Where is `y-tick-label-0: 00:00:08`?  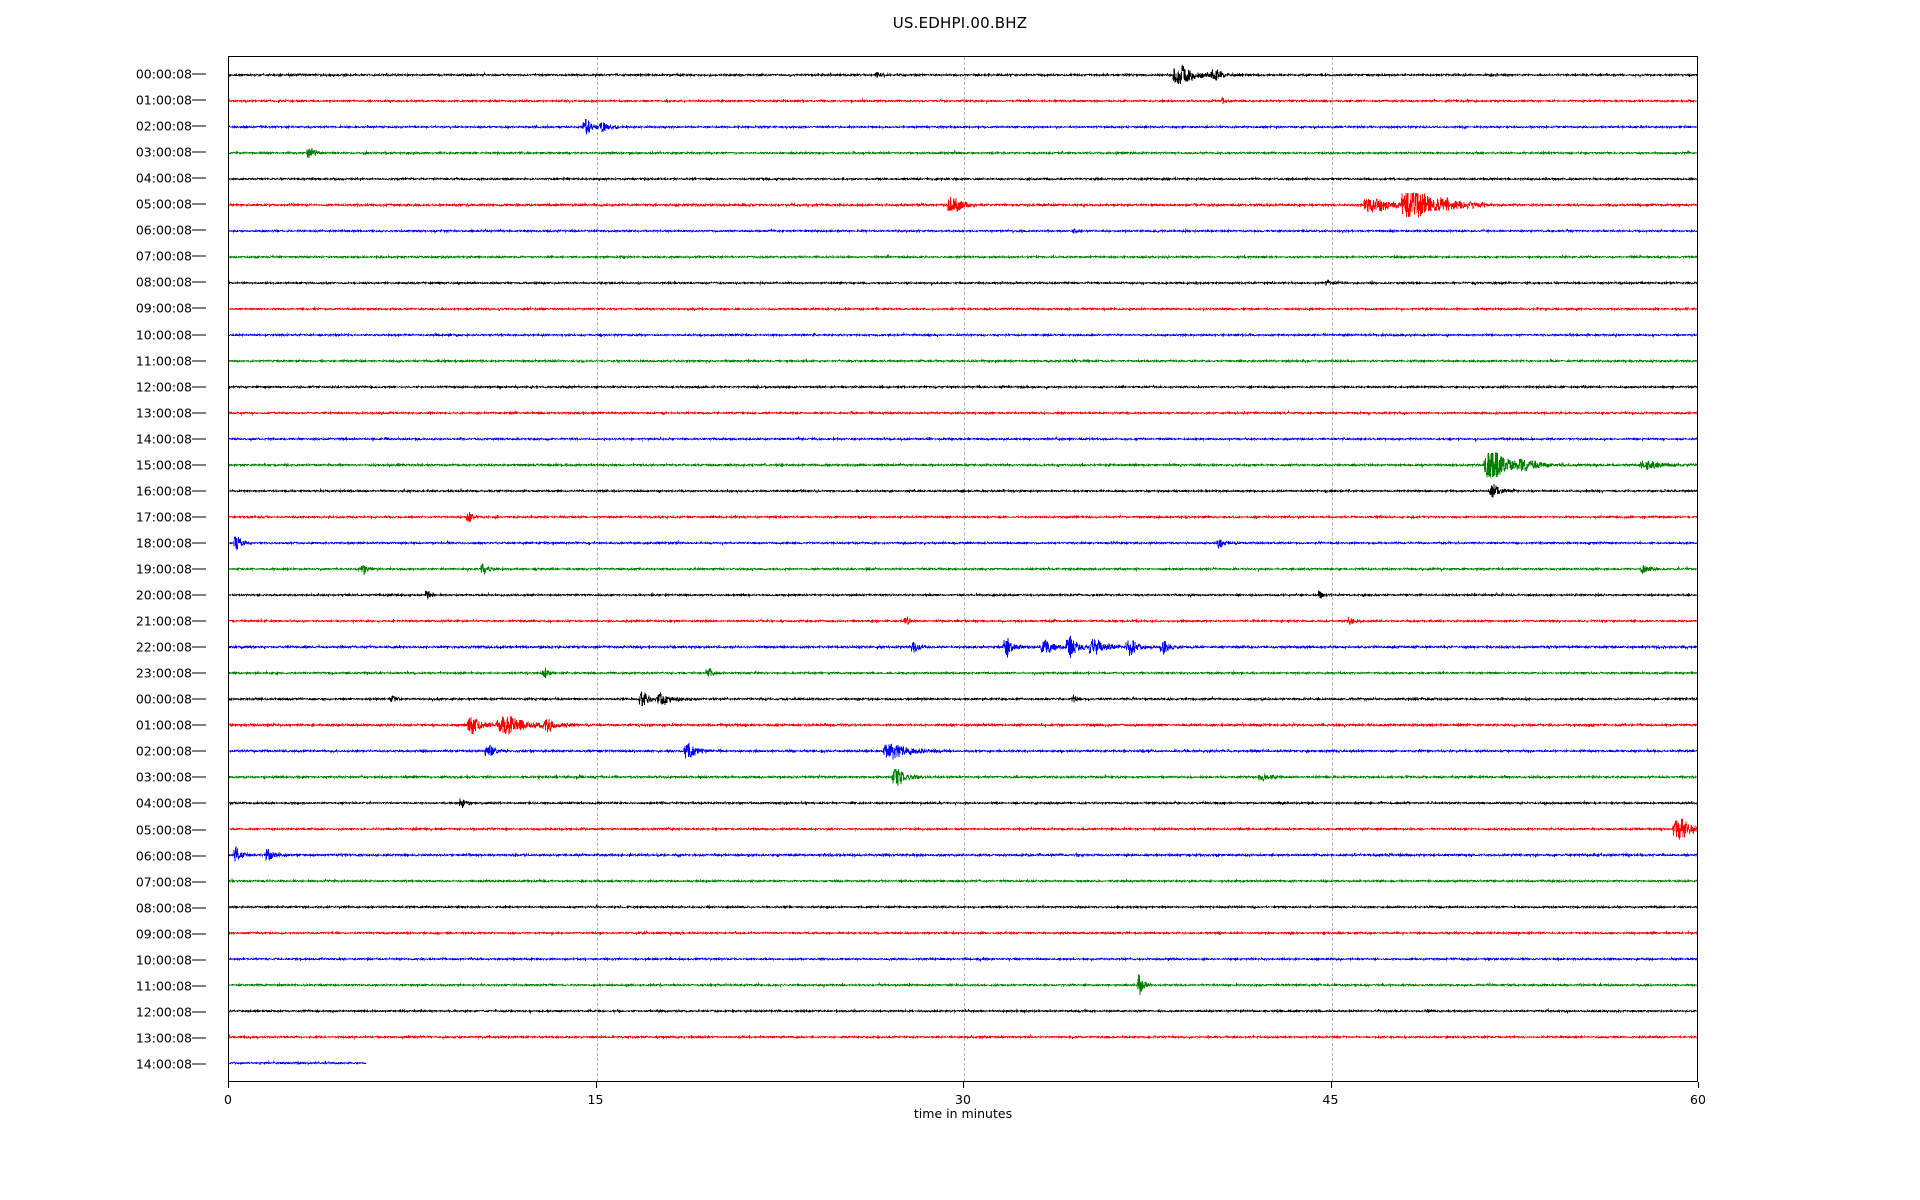 y-tick-label-0: 00:00:08 is located at coordinates (163, 74).